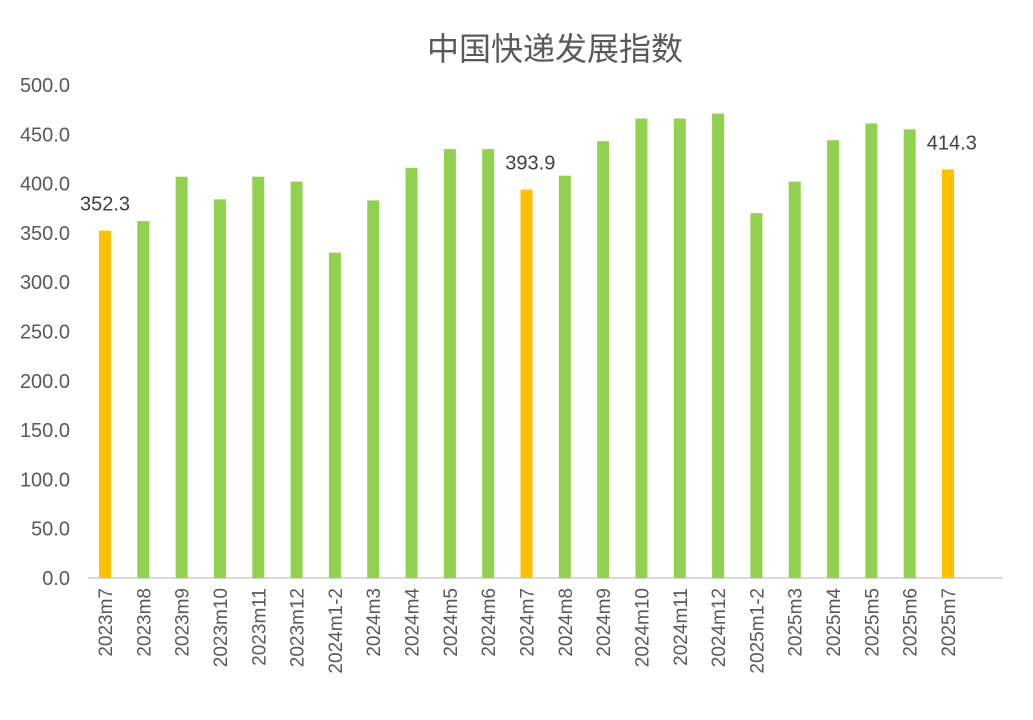 The width and height of the screenshot is (1033, 720). What do you see at coordinates (45, 86) in the screenshot?
I see `y-tick-label: 500.0` at bounding box center [45, 86].